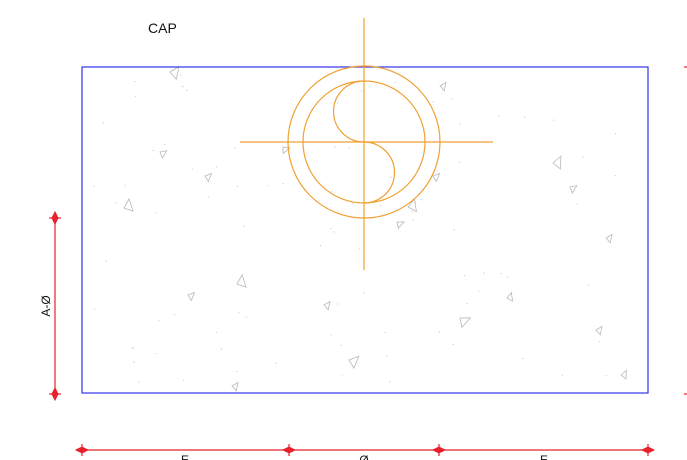 Image resolution: width=687 pixels, height=460 pixels. What do you see at coordinates (55, 306) in the screenshot?
I see `height-dimension` at bounding box center [55, 306].